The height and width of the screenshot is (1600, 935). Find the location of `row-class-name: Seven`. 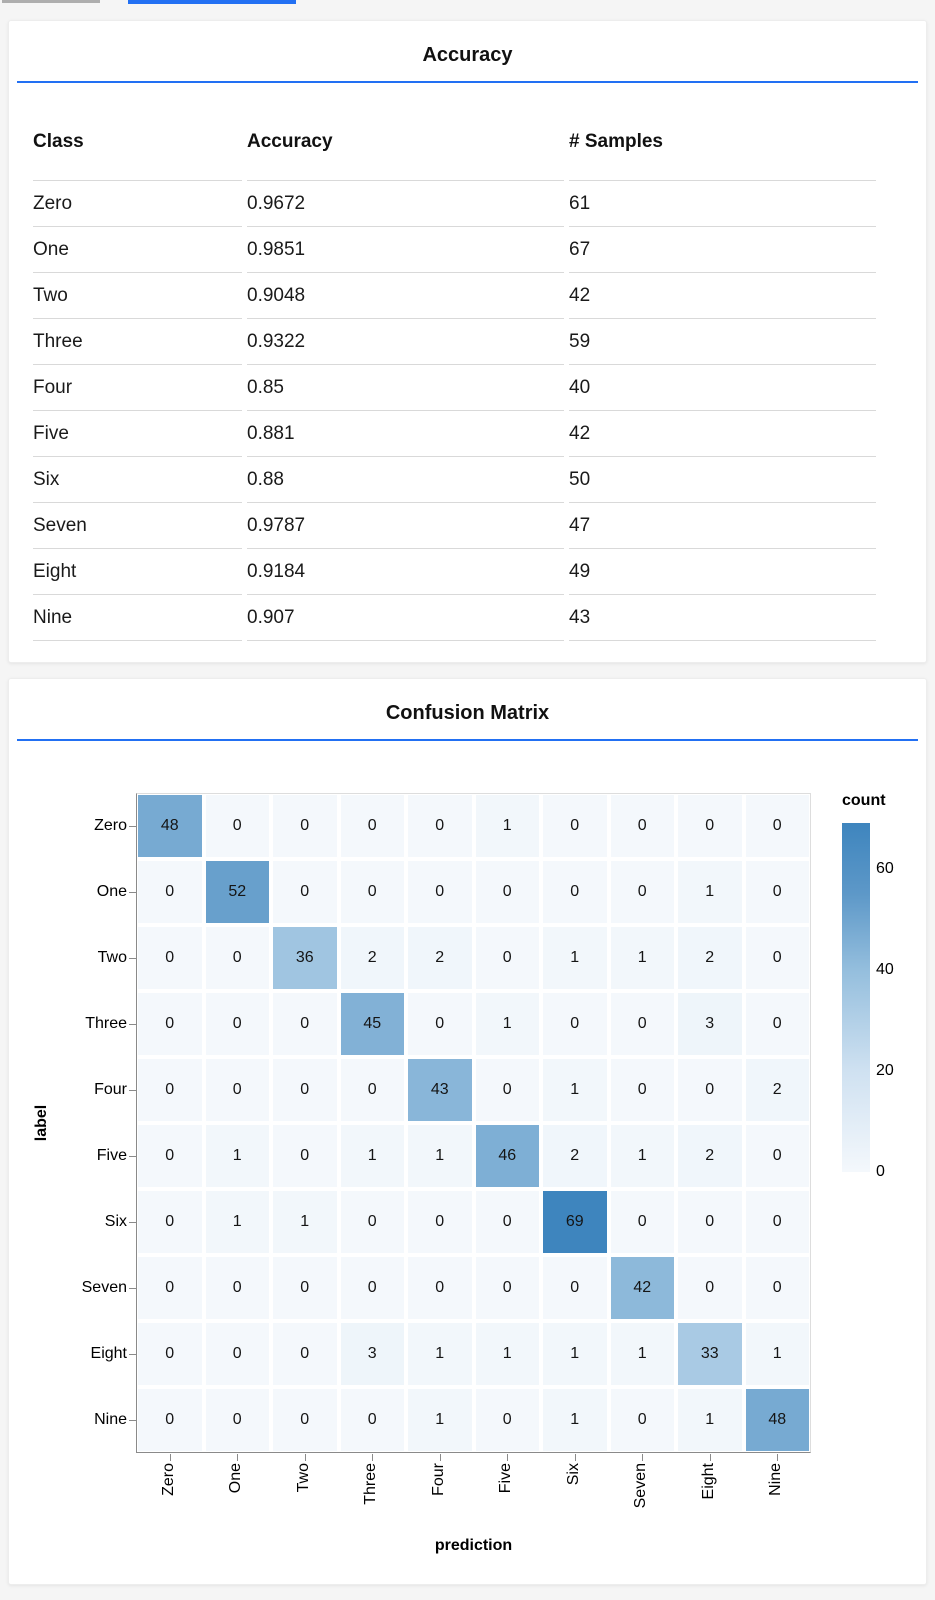

row-class-name: Seven is located at coordinates (137, 526).